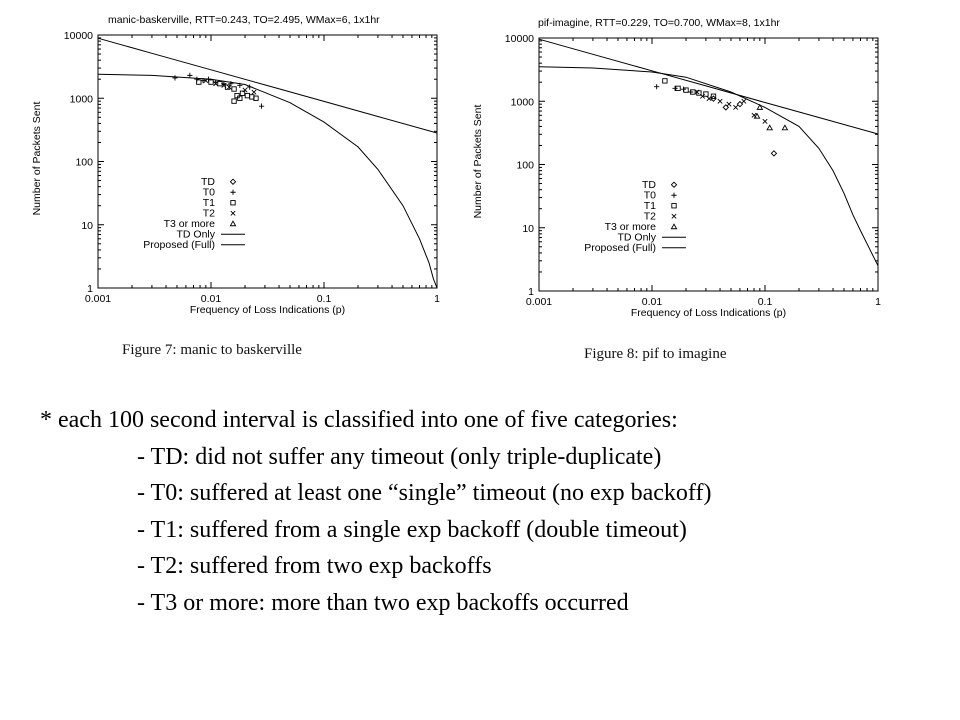  I want to click on legend-label: TD Only, so click(636, 238).